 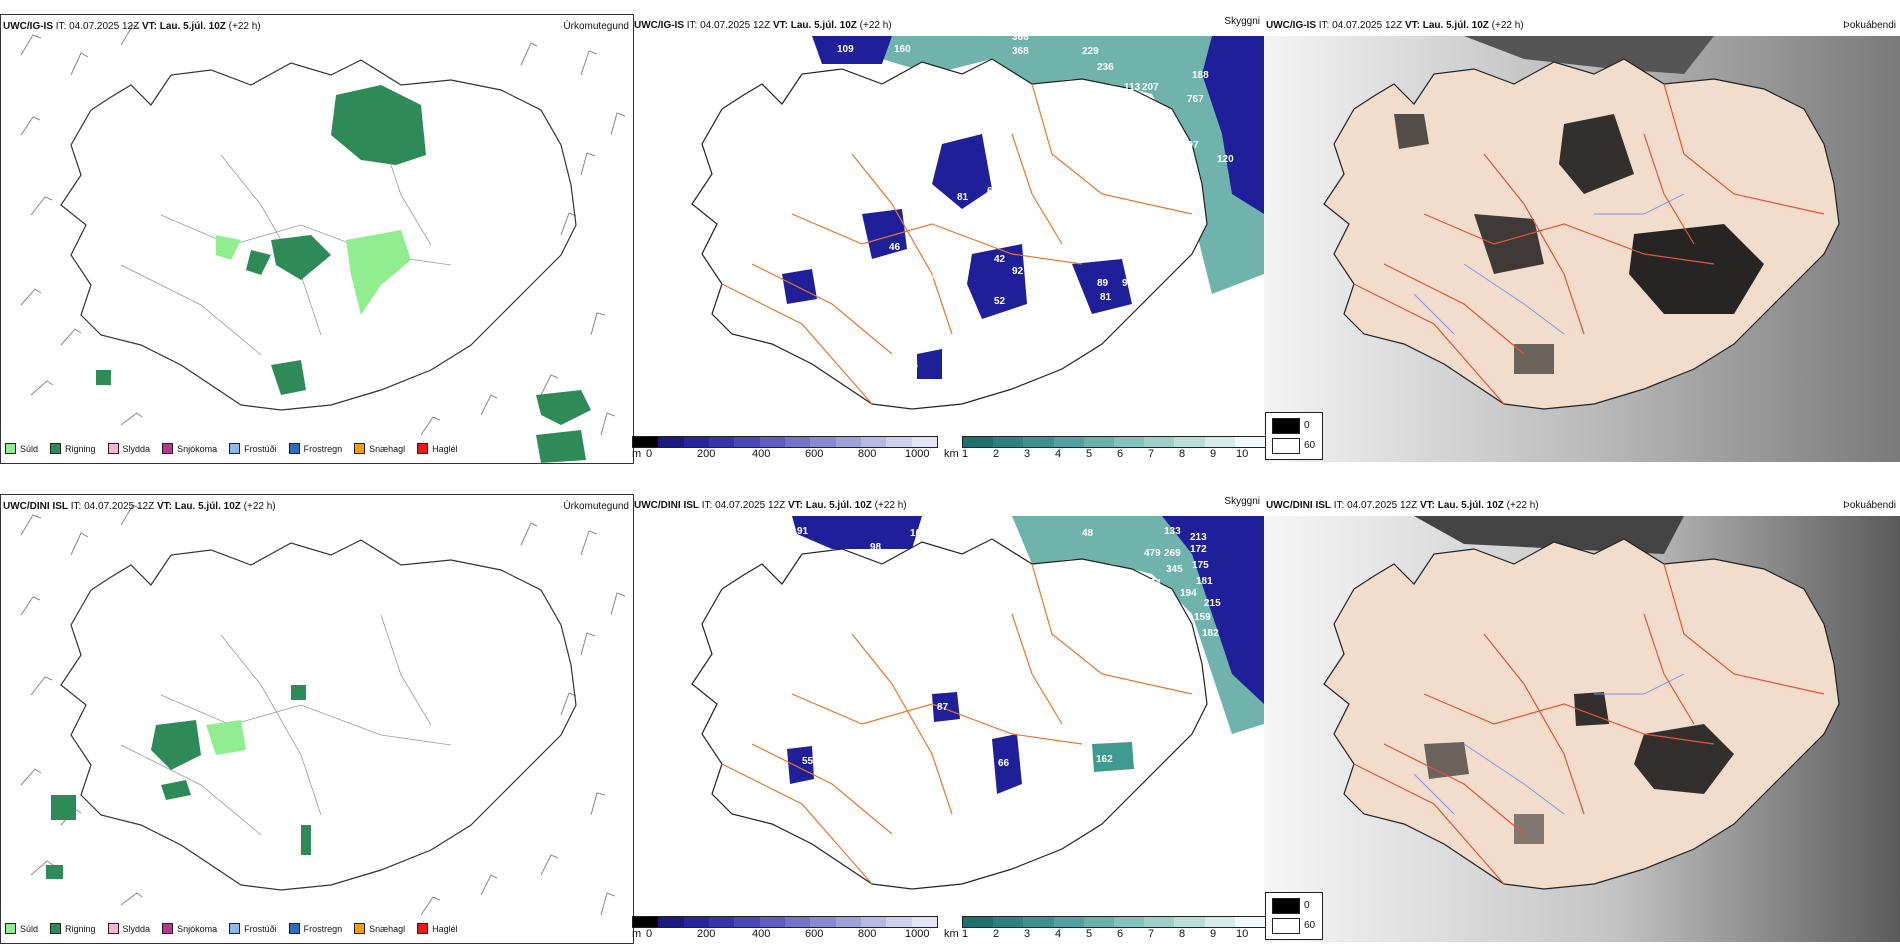 I want to click on vis-tick: 5, so click(x=1089, y=454).